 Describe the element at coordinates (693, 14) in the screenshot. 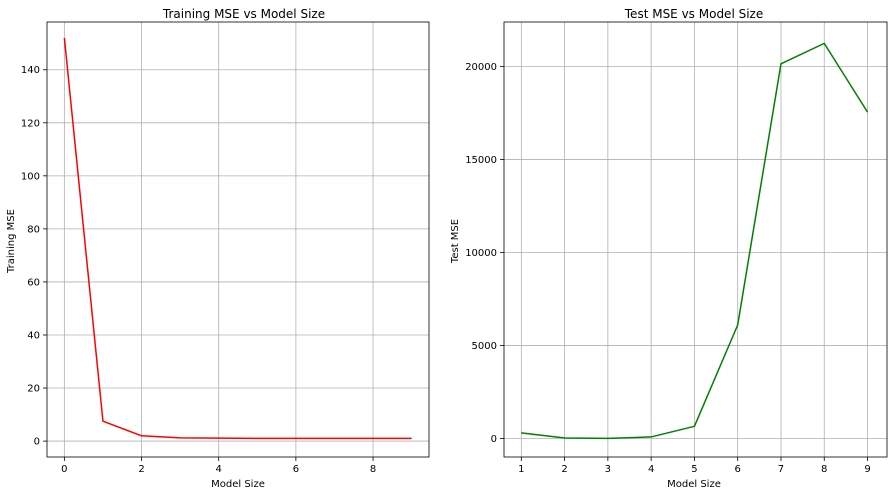

I see `chart-title: Test MSE vs Model Size` at that location.